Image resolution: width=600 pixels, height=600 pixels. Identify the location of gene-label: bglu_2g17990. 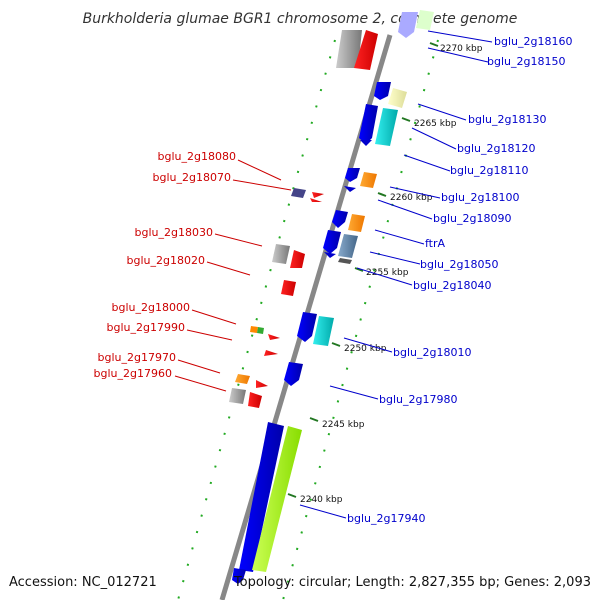
(146, 327).